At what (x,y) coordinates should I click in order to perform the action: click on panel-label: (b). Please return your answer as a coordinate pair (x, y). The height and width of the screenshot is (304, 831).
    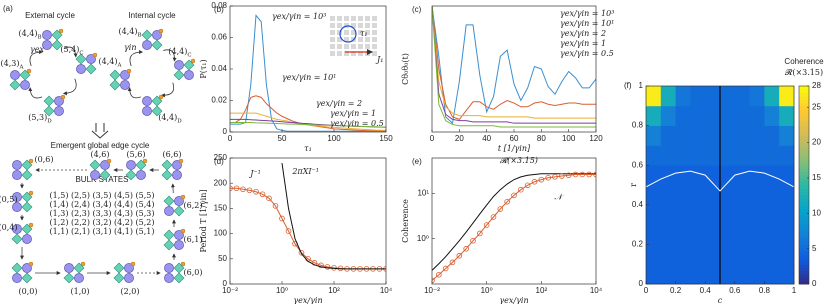
    Looking at the image, I should click on (219, 9).